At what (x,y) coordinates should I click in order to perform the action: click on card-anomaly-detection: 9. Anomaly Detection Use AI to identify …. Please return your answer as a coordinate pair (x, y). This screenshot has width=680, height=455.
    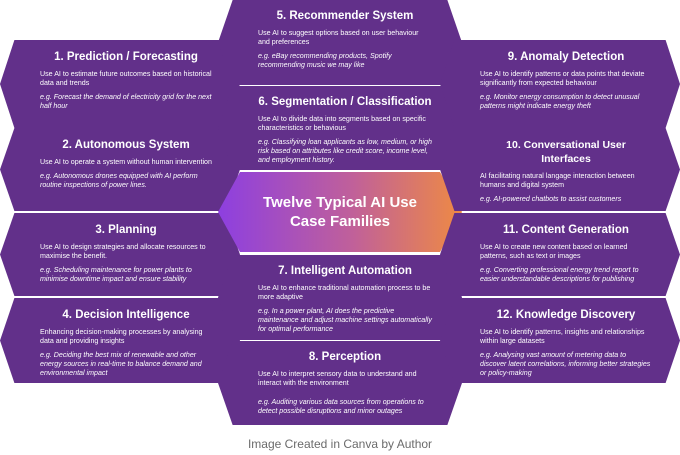
    Looking at the image, I should click on (560, 84).